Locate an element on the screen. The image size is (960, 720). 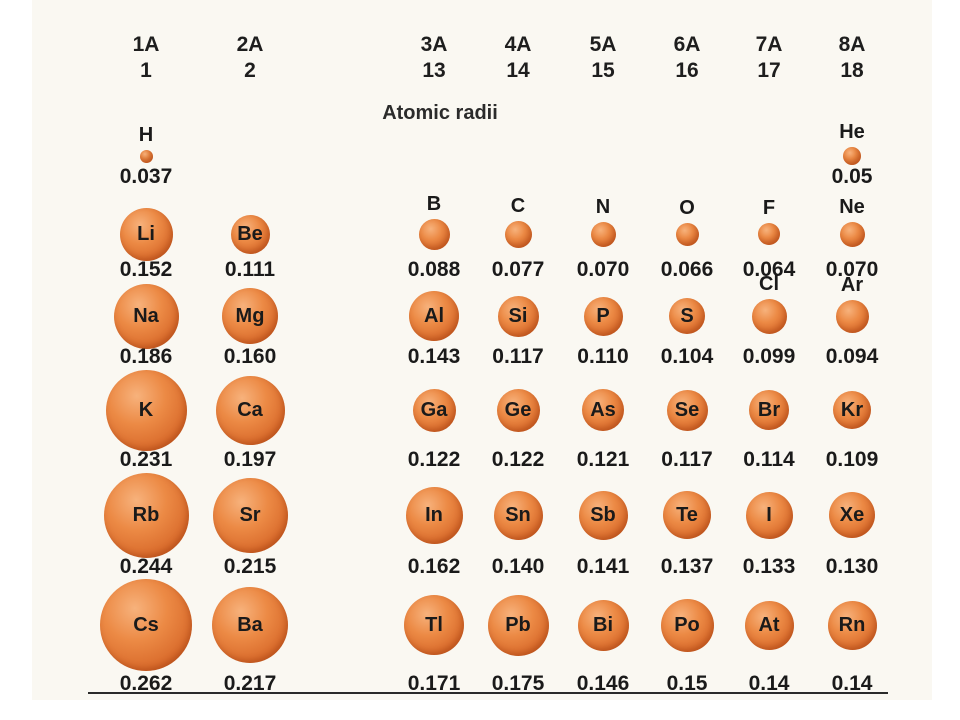
radius-value-sb: 0.141 is located at coordinates (603, 566).